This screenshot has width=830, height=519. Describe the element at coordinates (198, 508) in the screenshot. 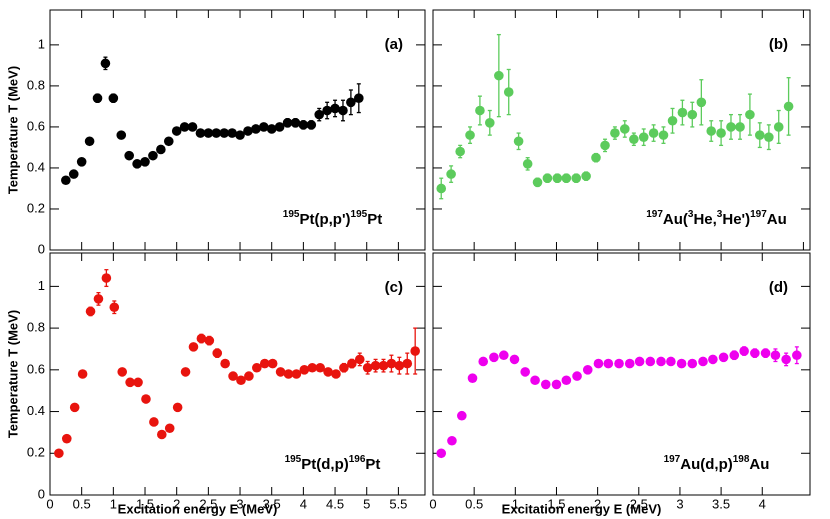

I see `x-axis-title: Excitation energy E (MeV)` at that location.